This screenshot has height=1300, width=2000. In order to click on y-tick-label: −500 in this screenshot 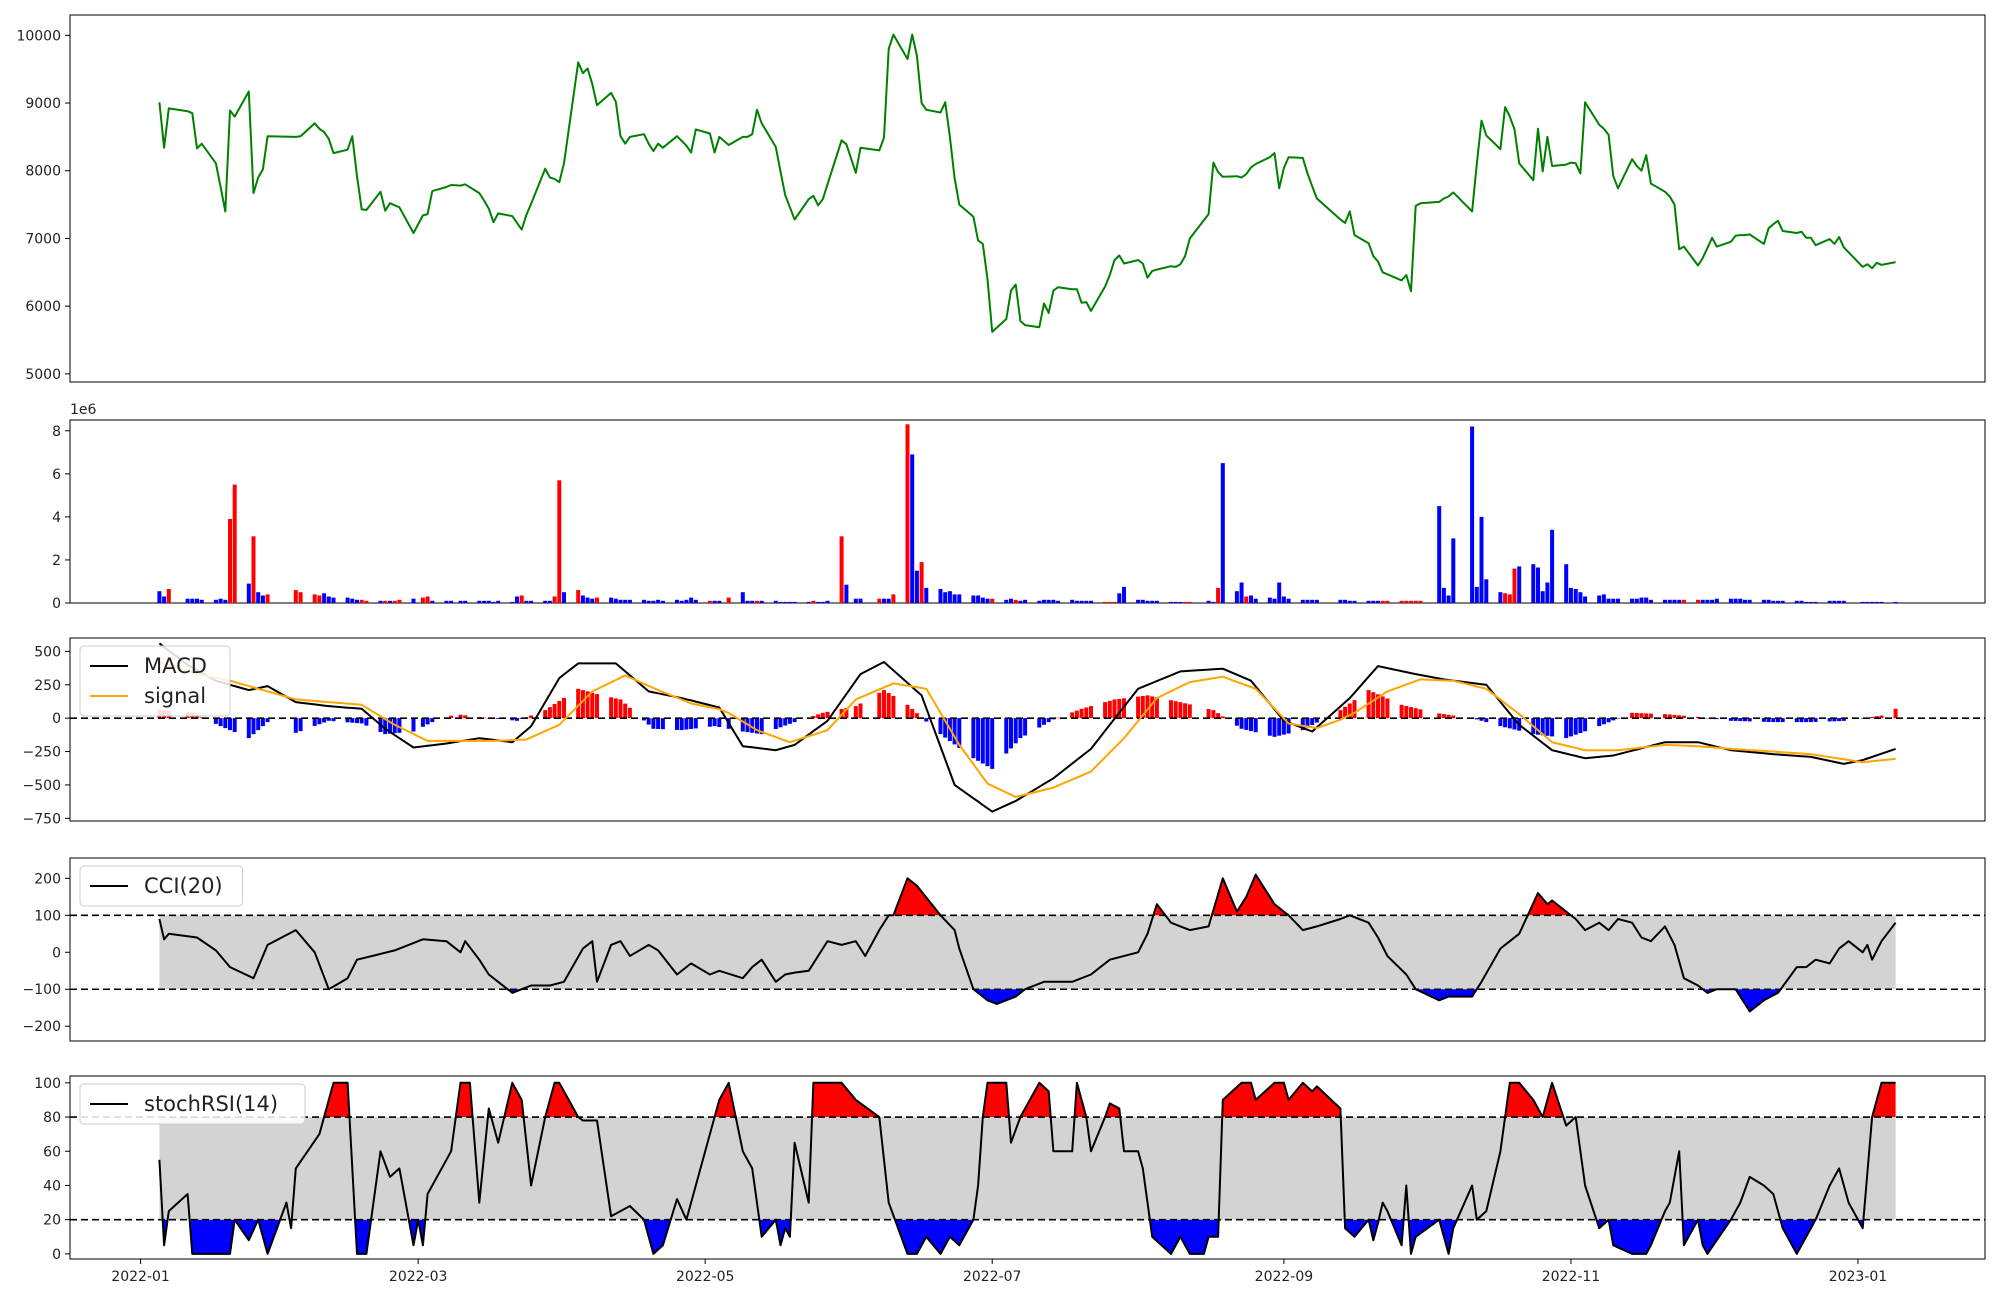, I will do `click(42, 786)`.